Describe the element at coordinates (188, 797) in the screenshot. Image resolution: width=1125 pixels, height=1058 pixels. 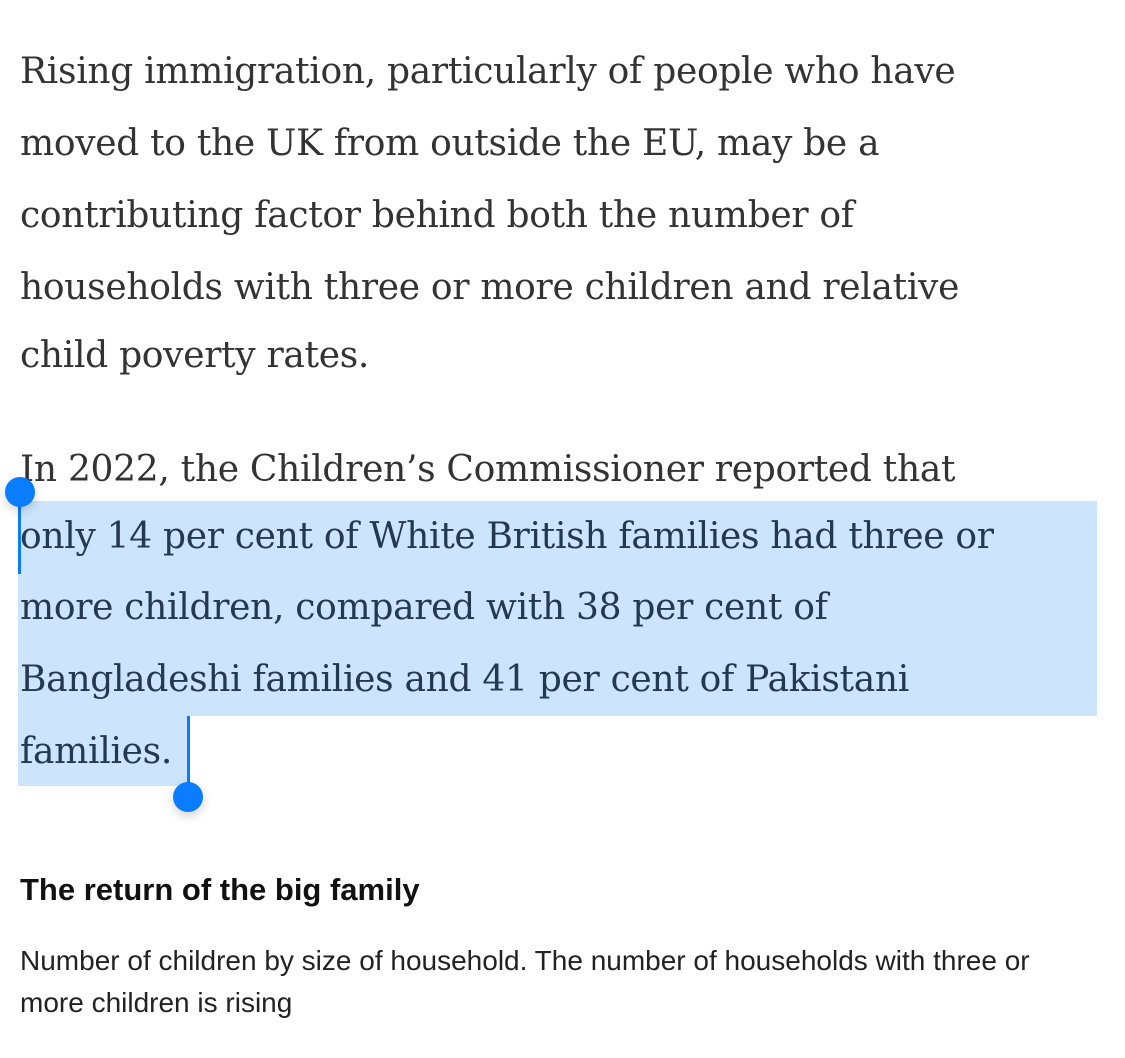
I see `selection-end-knob` at that location.